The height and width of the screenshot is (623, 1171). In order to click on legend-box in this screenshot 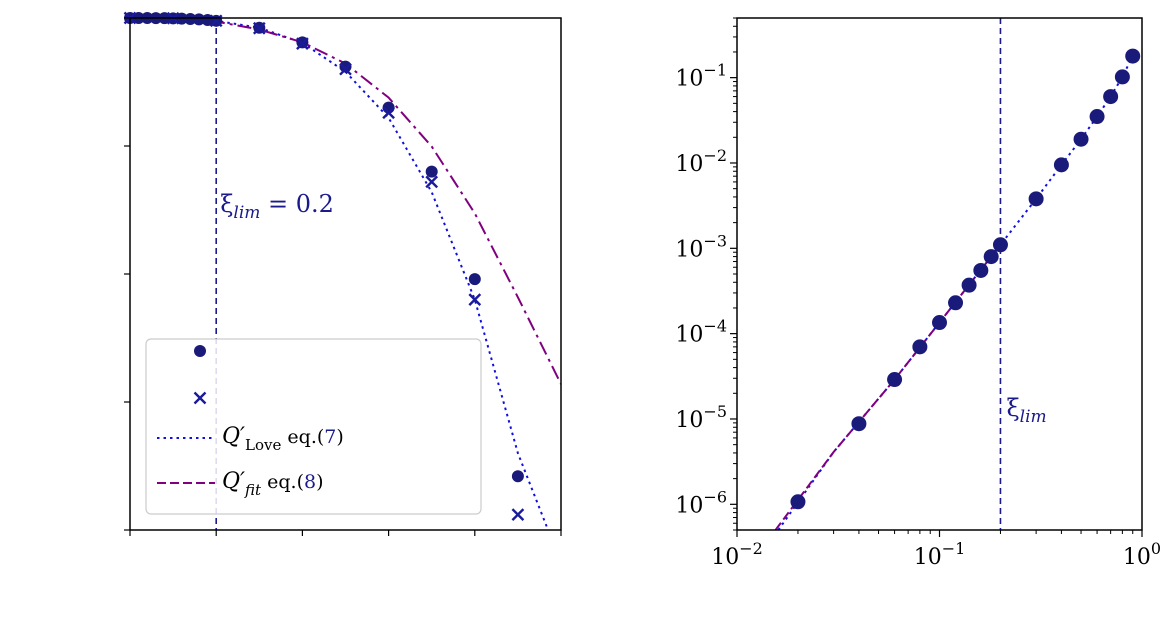, I will do `click(313, 426)`.